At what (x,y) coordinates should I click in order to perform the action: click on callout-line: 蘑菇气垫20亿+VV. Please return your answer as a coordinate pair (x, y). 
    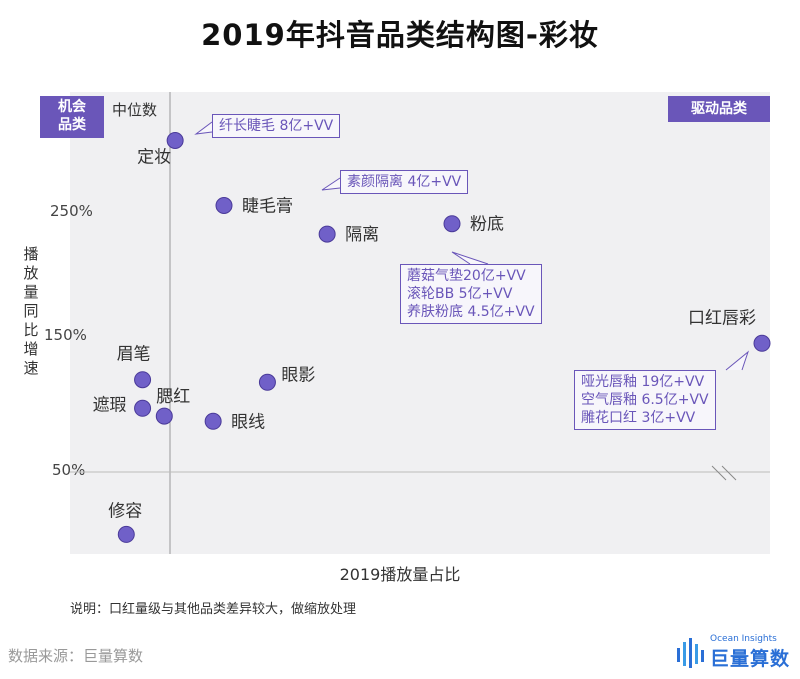
    Looking at the image, I should click on (466, 276).